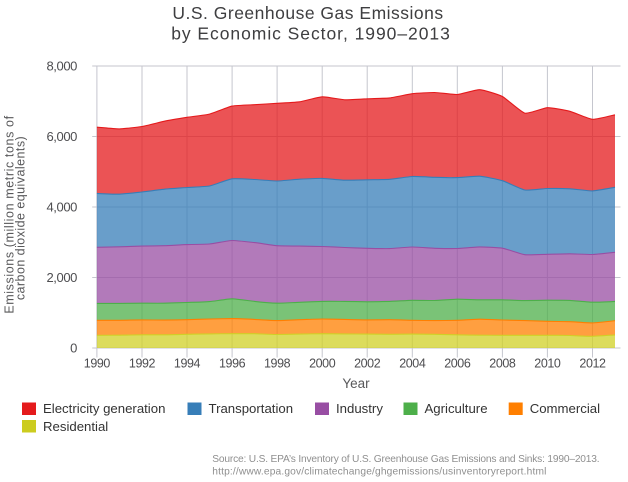  What do you see at coordinates (187, 364) in the screenshot?
I see `svg-text: 1994` at bounding box center [187, 364].